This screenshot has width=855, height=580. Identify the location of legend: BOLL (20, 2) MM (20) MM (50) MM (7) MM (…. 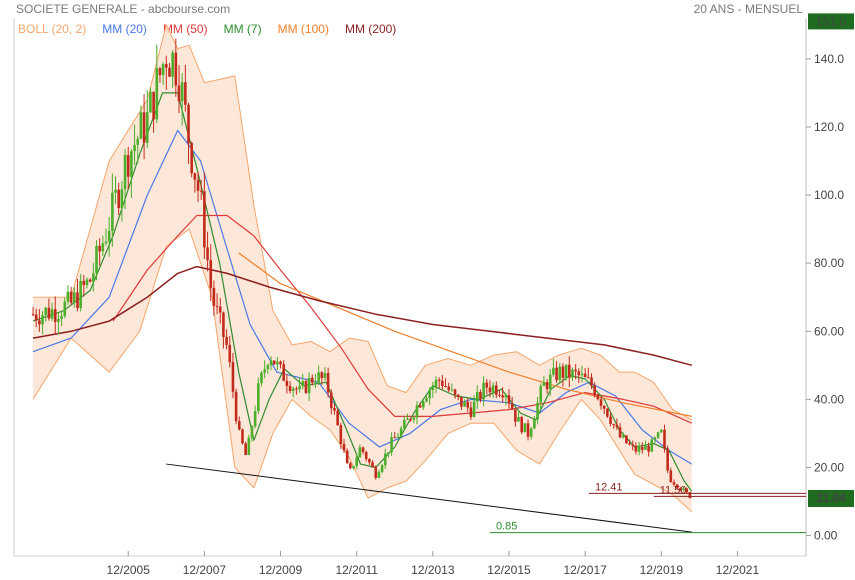
(207, 29).